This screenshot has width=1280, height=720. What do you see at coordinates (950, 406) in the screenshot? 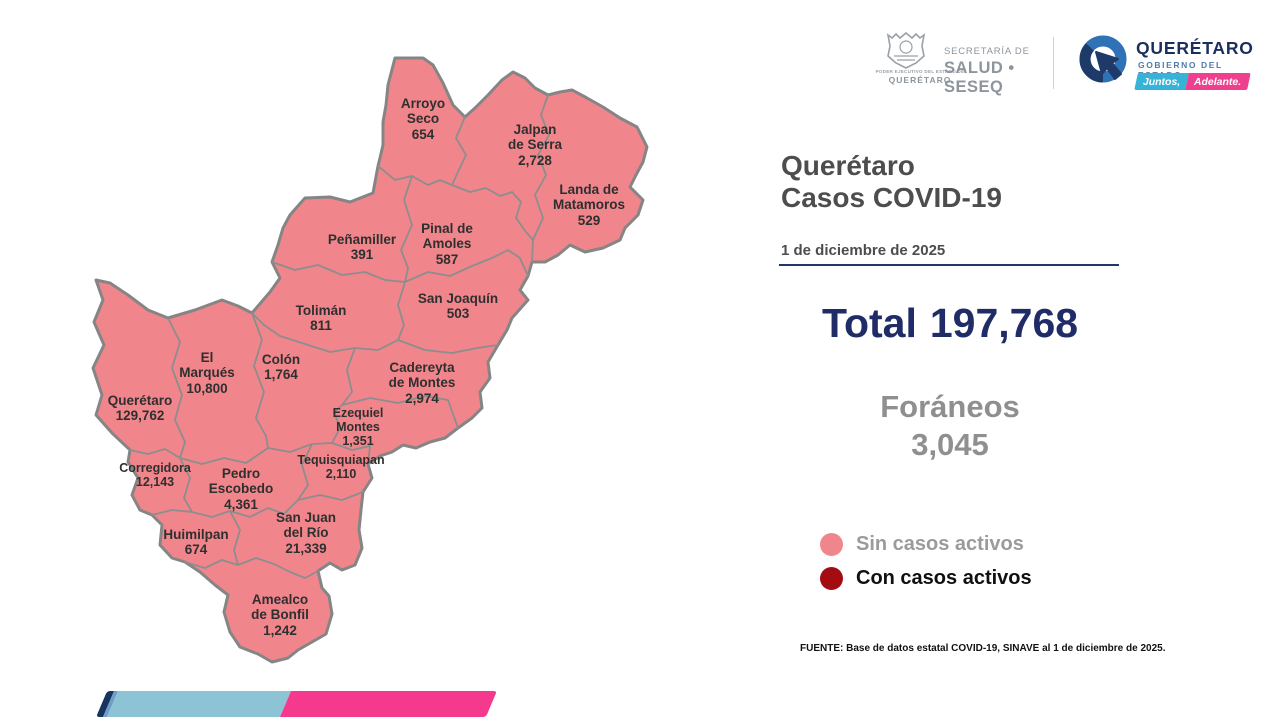
I see `foraneos-label: Foráneos` at bounding box center [950, 406].